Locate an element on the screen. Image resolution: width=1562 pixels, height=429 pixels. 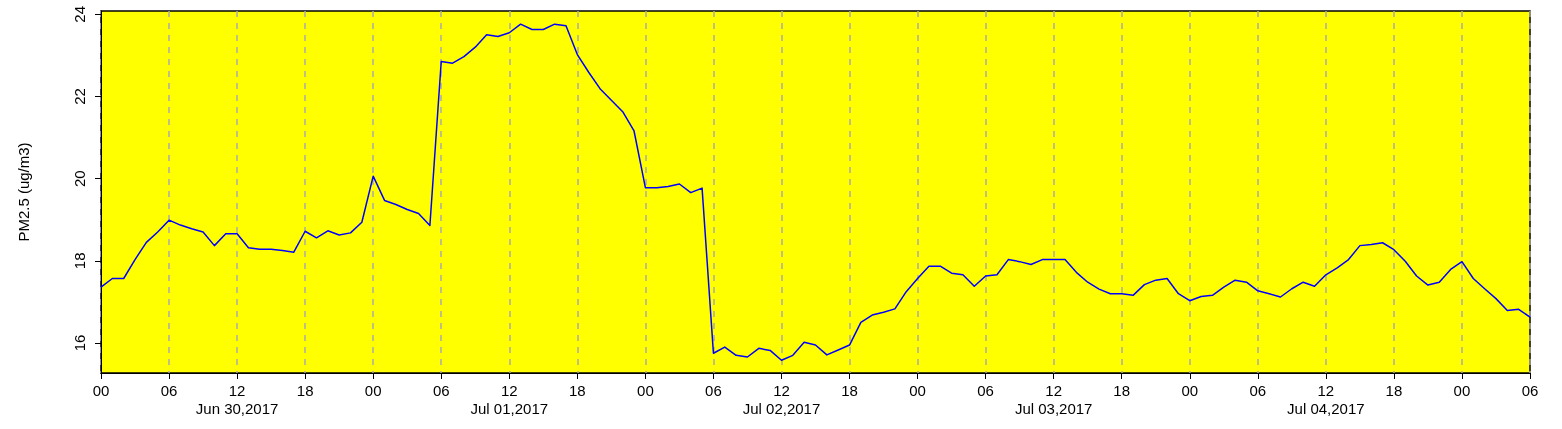
x-tick-label: 12 Jun 30,2017 is located at coordinates (237, 399).